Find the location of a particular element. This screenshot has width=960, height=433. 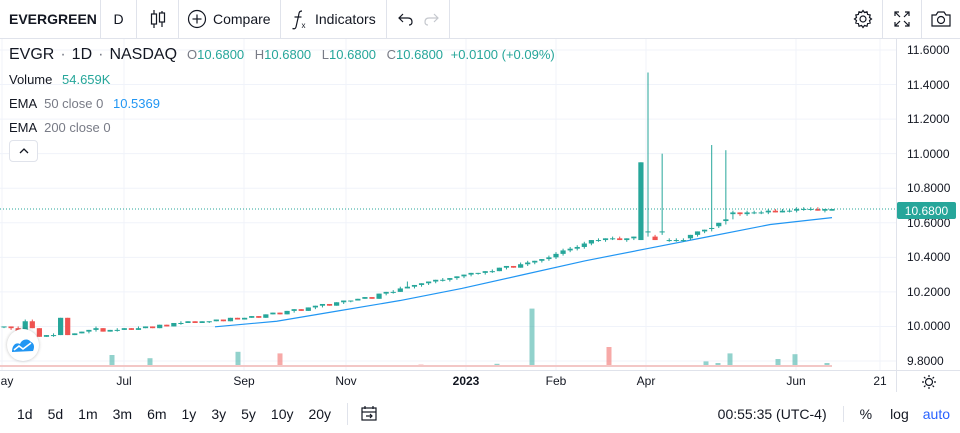

interval-button: D is located at coordinates (119, 19).